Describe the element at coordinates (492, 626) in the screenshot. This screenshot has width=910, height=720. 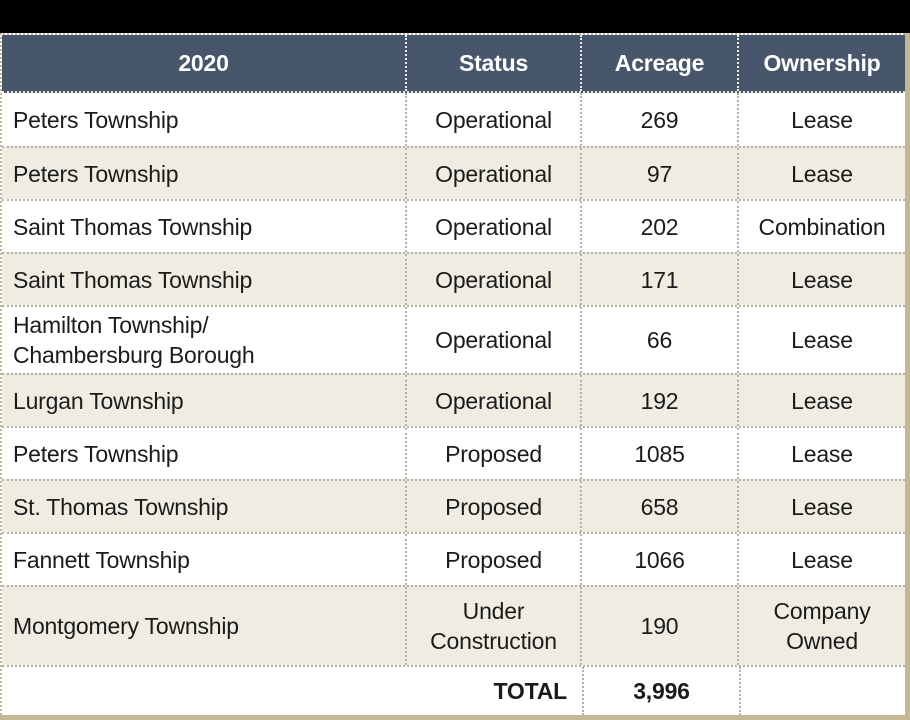
I see `cell-status: Under Construction` at that location.